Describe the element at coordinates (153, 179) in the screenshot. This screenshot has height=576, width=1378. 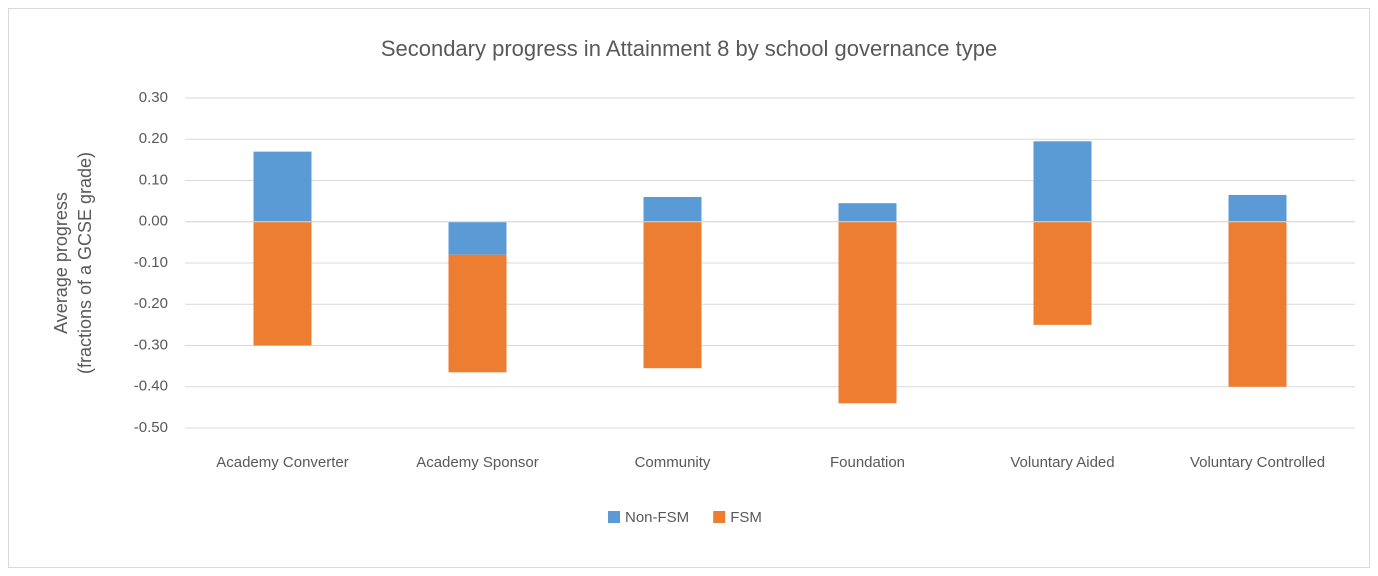
I see `y-tick-label: 0.10` at that location.